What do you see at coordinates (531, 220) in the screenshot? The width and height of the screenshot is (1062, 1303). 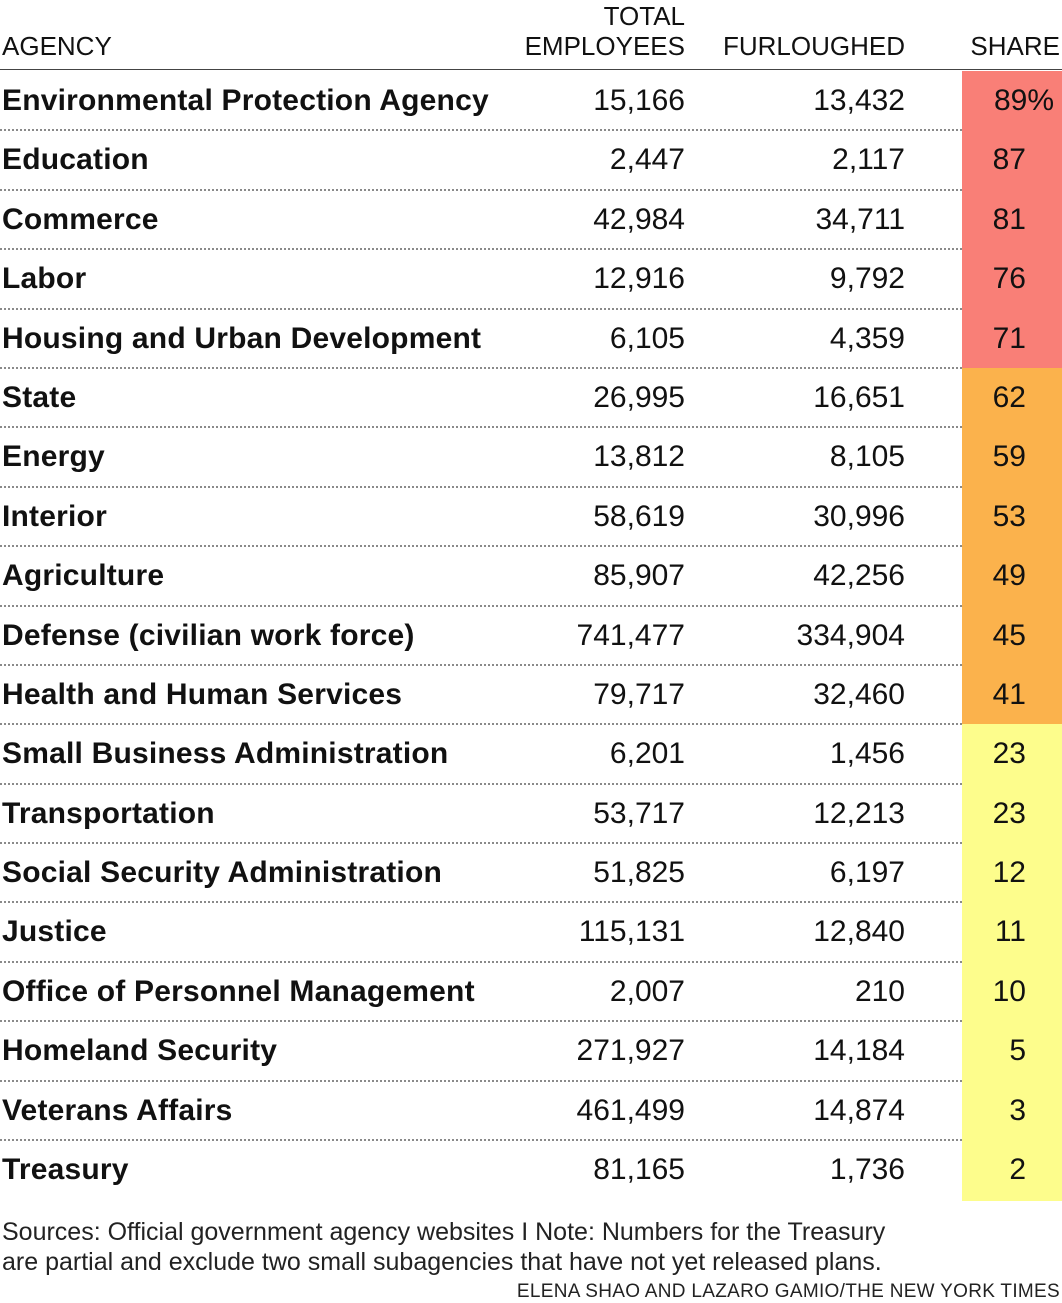 I see `table-row: Commerce 42,984 34,711 81` at bounding box center [531, 220].